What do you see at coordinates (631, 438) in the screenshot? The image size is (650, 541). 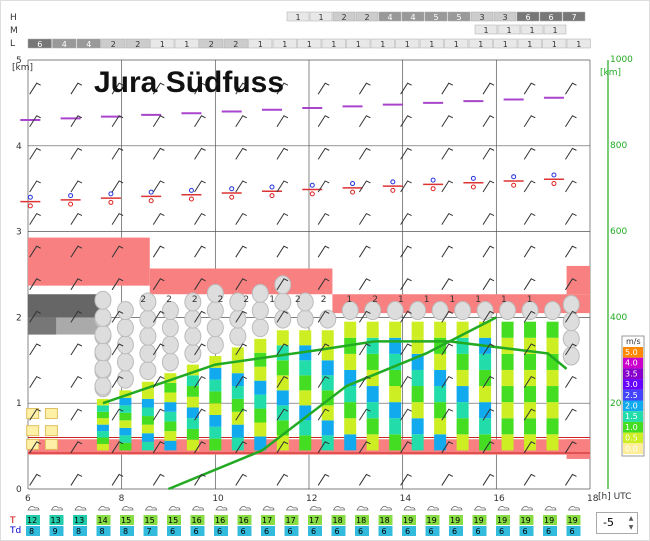 I see `legend-label: 0.5` at bounding box center [631, 438].